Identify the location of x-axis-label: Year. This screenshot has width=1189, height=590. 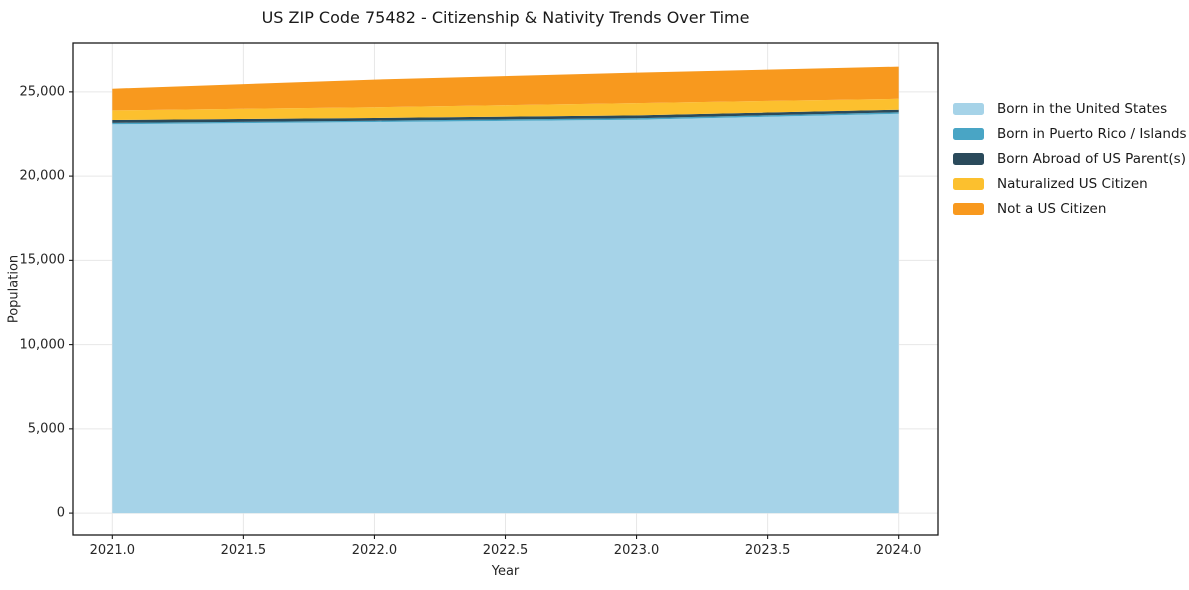
(505, 571).